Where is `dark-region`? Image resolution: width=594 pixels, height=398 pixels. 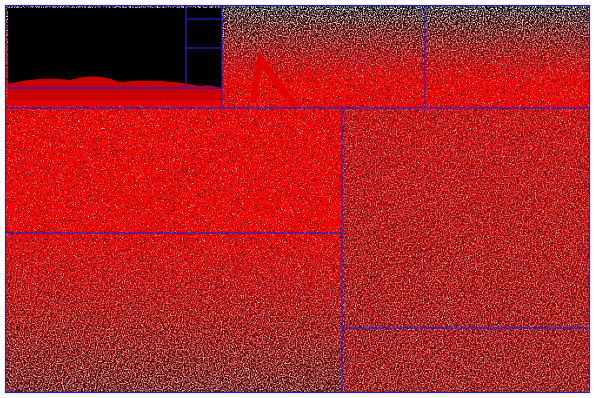
dark-region is located at coordinates (115, 54).